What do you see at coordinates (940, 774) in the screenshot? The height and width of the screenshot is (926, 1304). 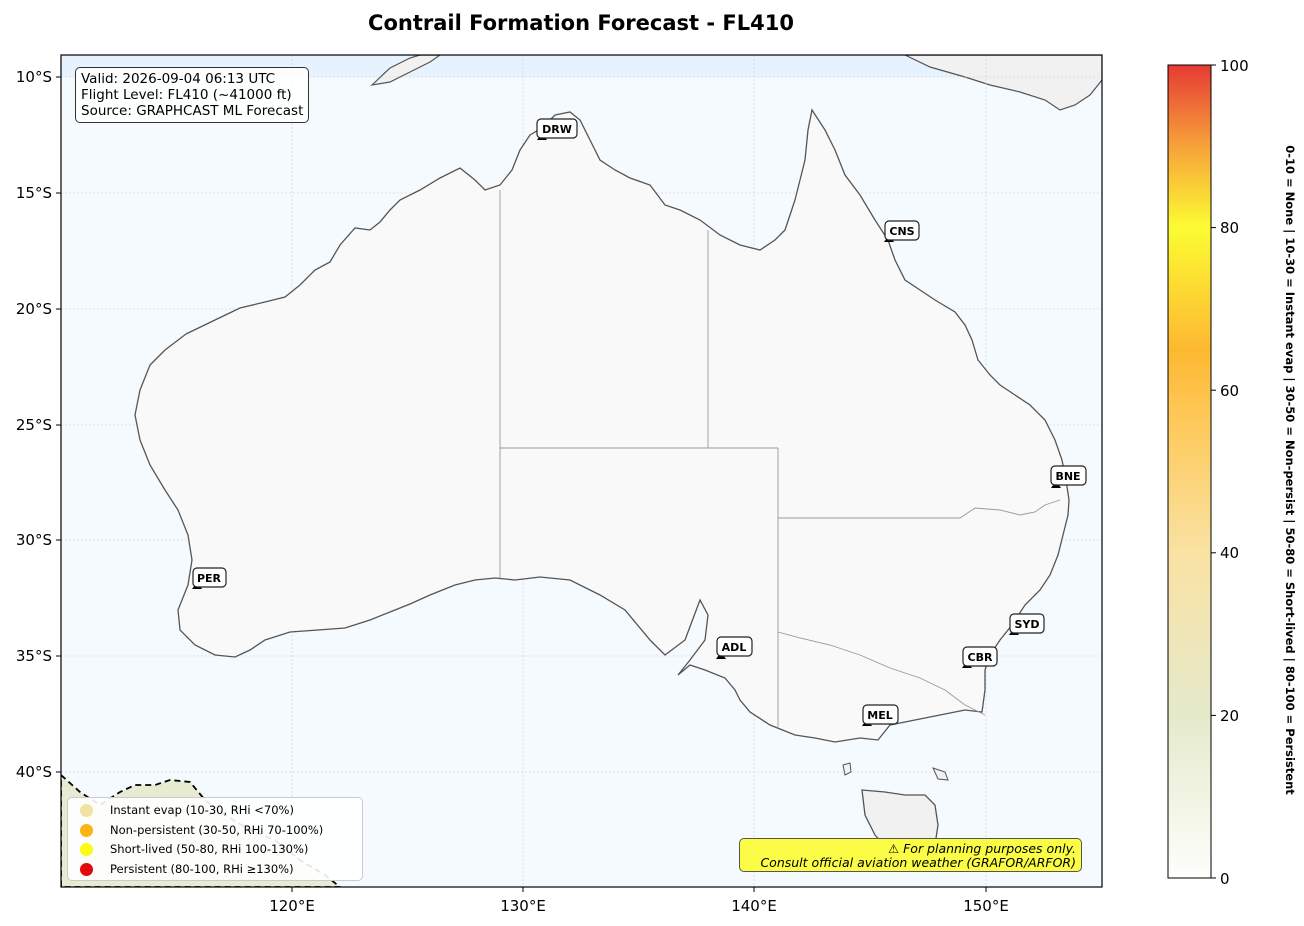 I see `flinders-island` at bounding box center [940, 774].